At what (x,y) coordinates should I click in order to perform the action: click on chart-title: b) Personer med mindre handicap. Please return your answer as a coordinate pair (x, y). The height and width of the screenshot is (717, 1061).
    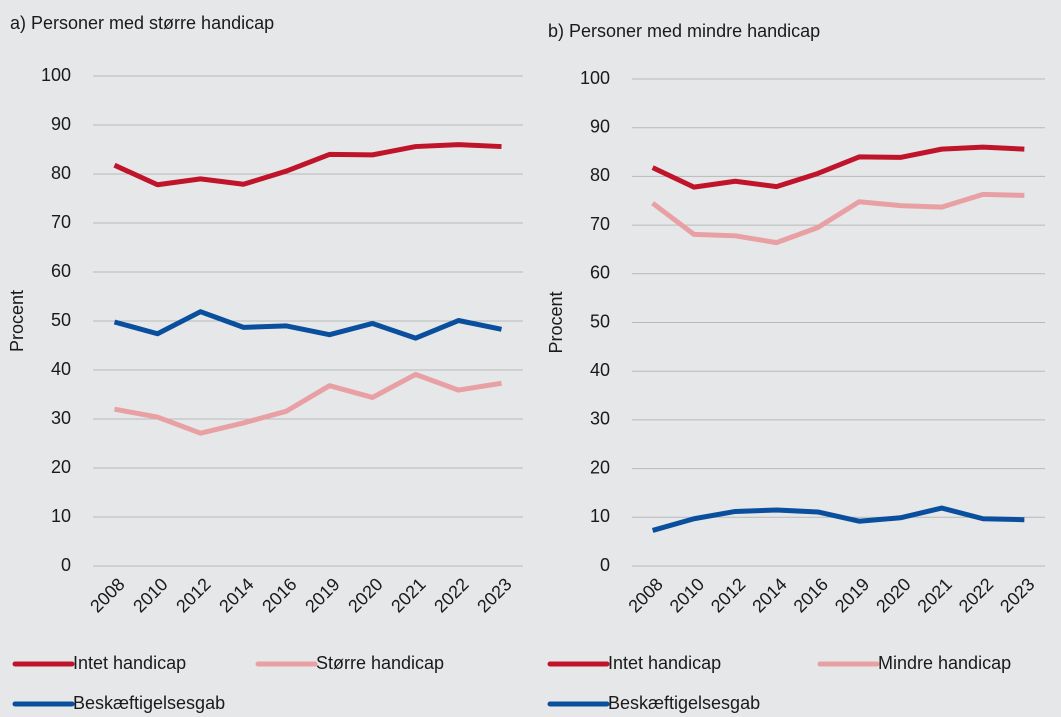
    Looking at the image, I should click on (684, 31).